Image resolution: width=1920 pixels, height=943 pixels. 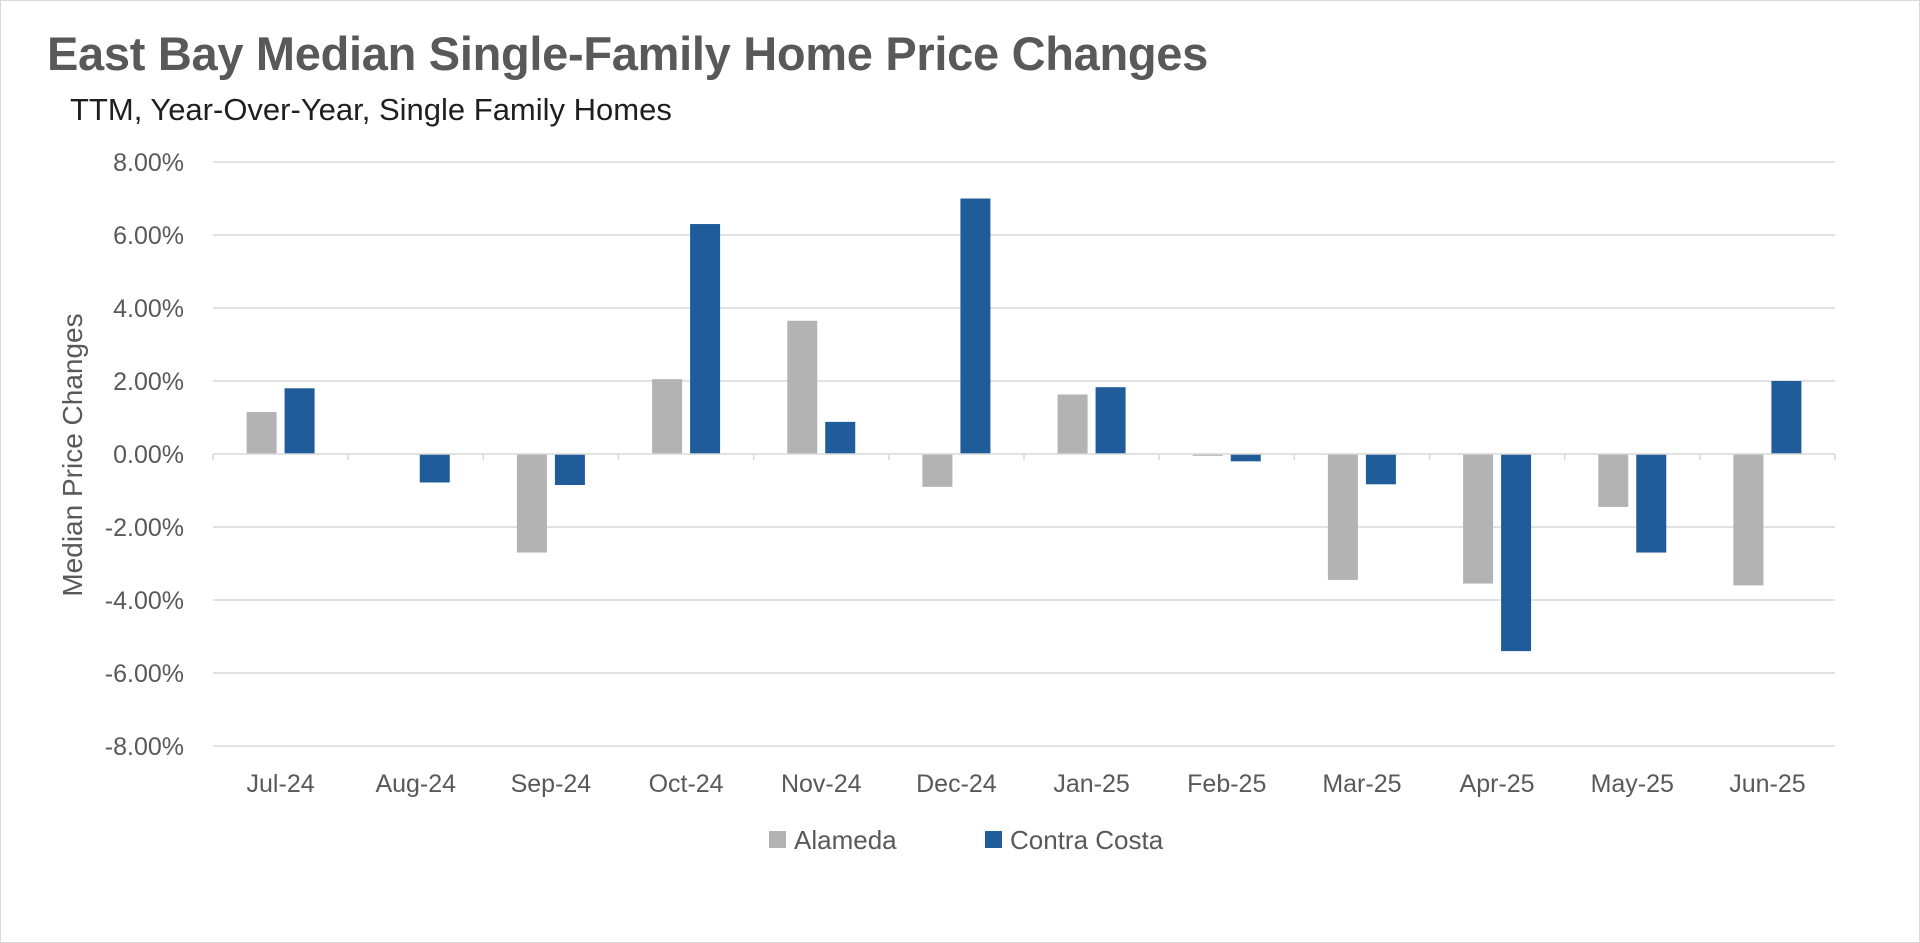 What do you see at coordinates (956, 784) in the screenshot?
I see `x-tick-label: Dec-24` at bounding box center [956, 784].